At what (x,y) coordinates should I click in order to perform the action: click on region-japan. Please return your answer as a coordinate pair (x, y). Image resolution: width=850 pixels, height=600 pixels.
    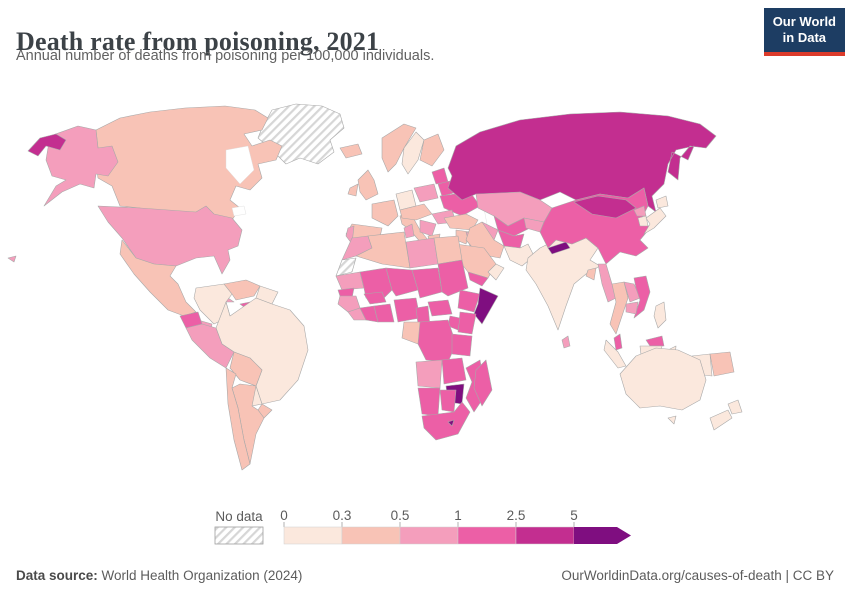
    Looking at the image, I should click on (656, 215).